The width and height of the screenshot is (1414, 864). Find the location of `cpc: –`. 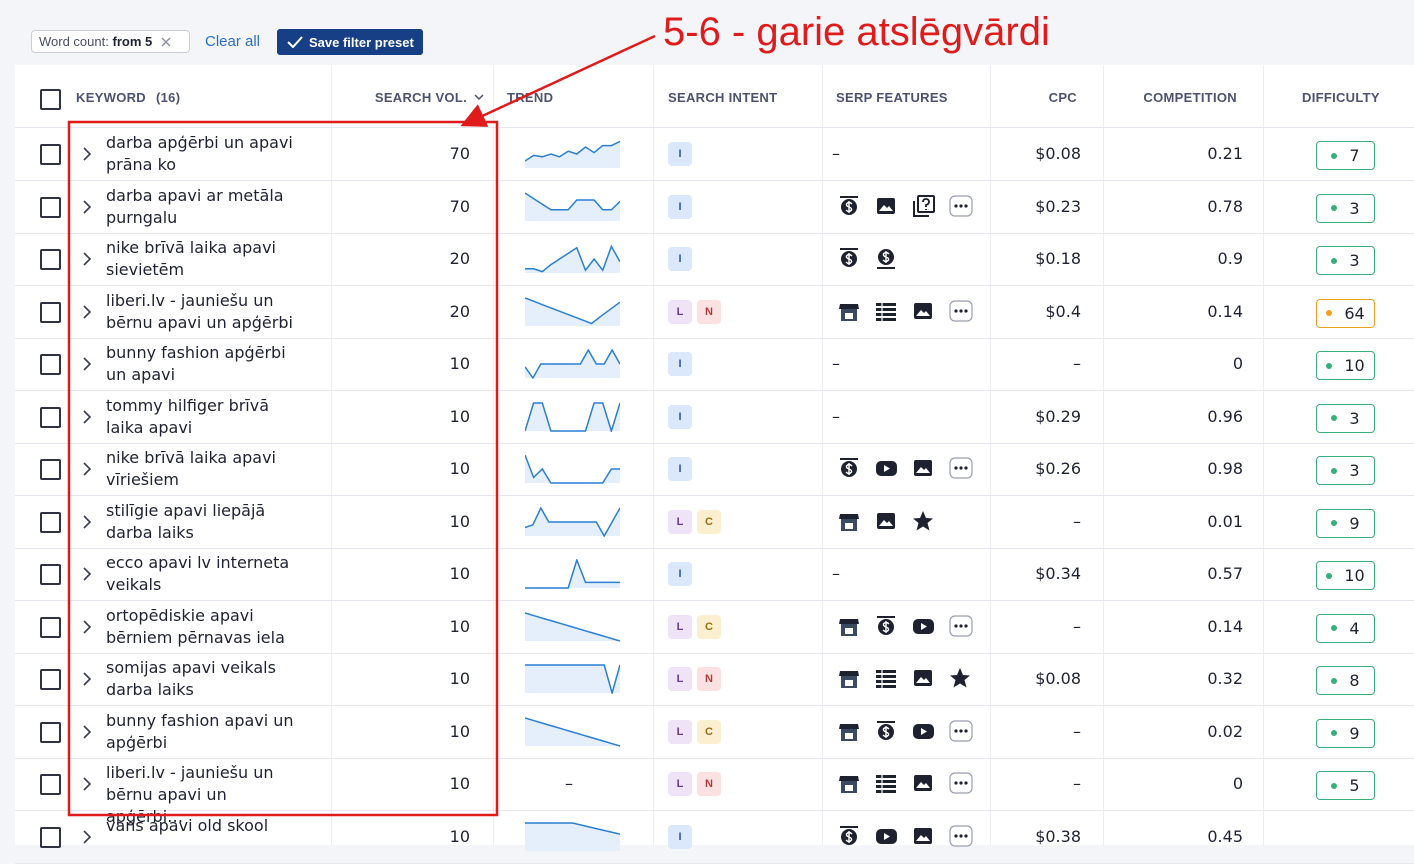

cpc: – is located at coordinates (1077, 363).